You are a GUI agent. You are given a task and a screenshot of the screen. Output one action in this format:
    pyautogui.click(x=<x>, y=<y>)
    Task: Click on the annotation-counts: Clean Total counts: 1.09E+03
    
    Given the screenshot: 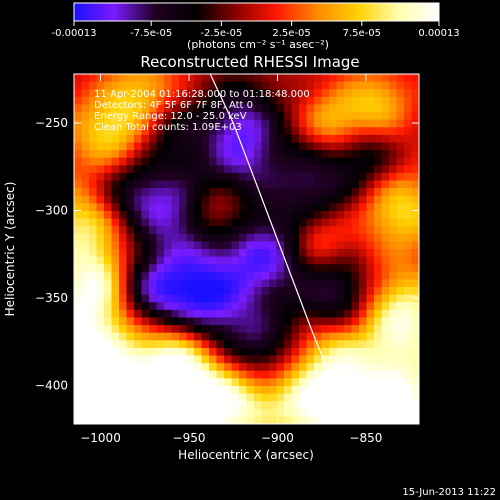 What is the action you would take?
    pyautogui.click(x=168, y=127)
    